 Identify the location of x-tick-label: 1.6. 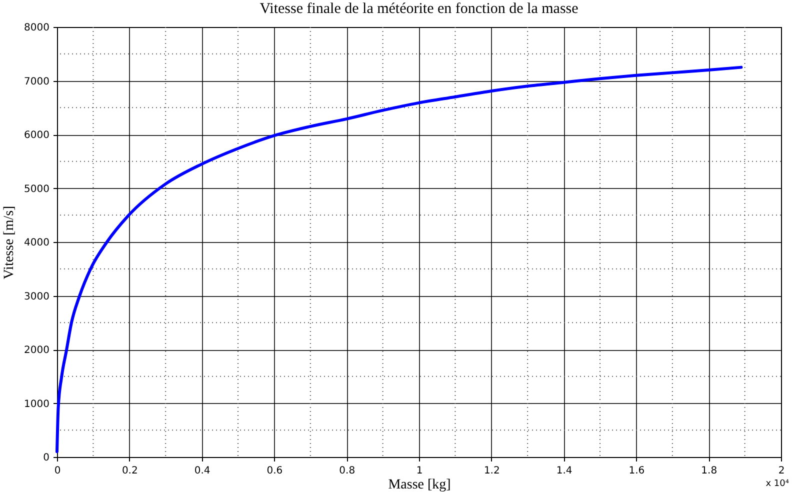
(636, 471).